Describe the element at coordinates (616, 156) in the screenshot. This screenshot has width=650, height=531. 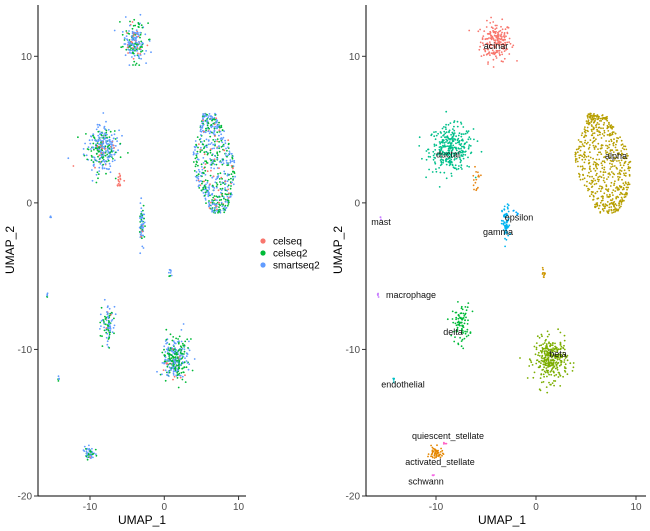
I see `cluster-label-alpha: alpha` at that location.